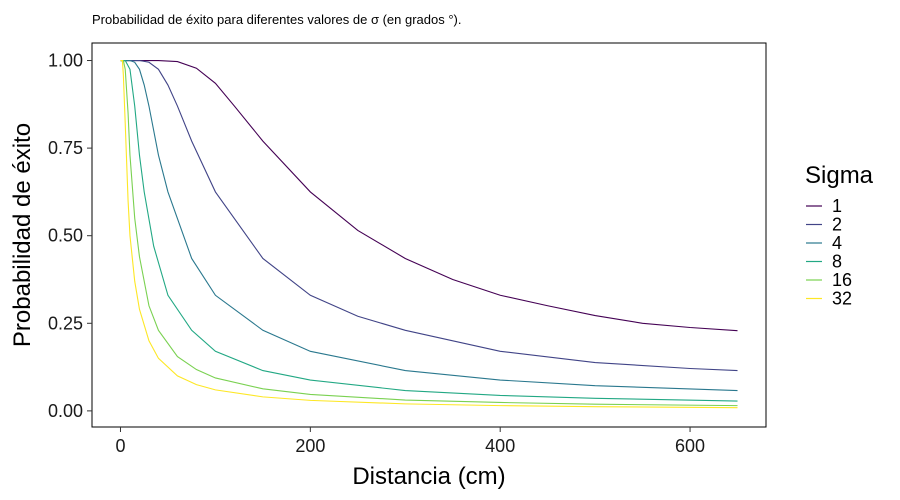 This screenshot has height=500, width=900. What do you see at coordinates (500, 446) in the screenshot?
I see `x-tick-label: 400` at bounding box center [500, 446].